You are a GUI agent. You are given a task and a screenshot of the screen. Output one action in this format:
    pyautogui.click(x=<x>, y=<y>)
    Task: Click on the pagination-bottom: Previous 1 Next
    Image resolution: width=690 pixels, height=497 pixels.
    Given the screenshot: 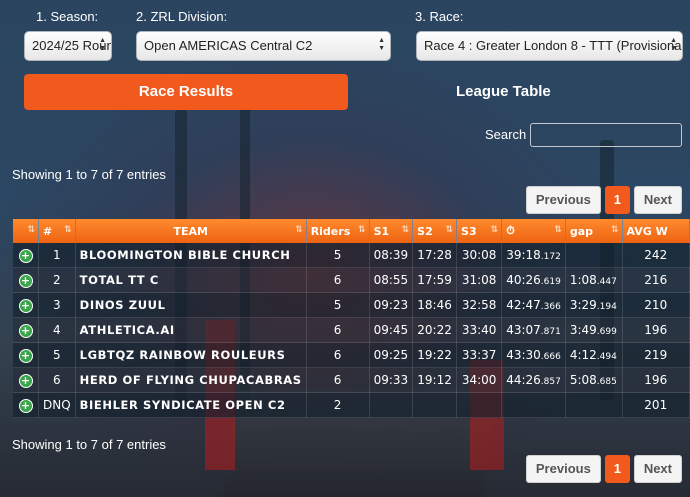 What is the action you would take?
    pyautogui.click(x=603, y=469)
    